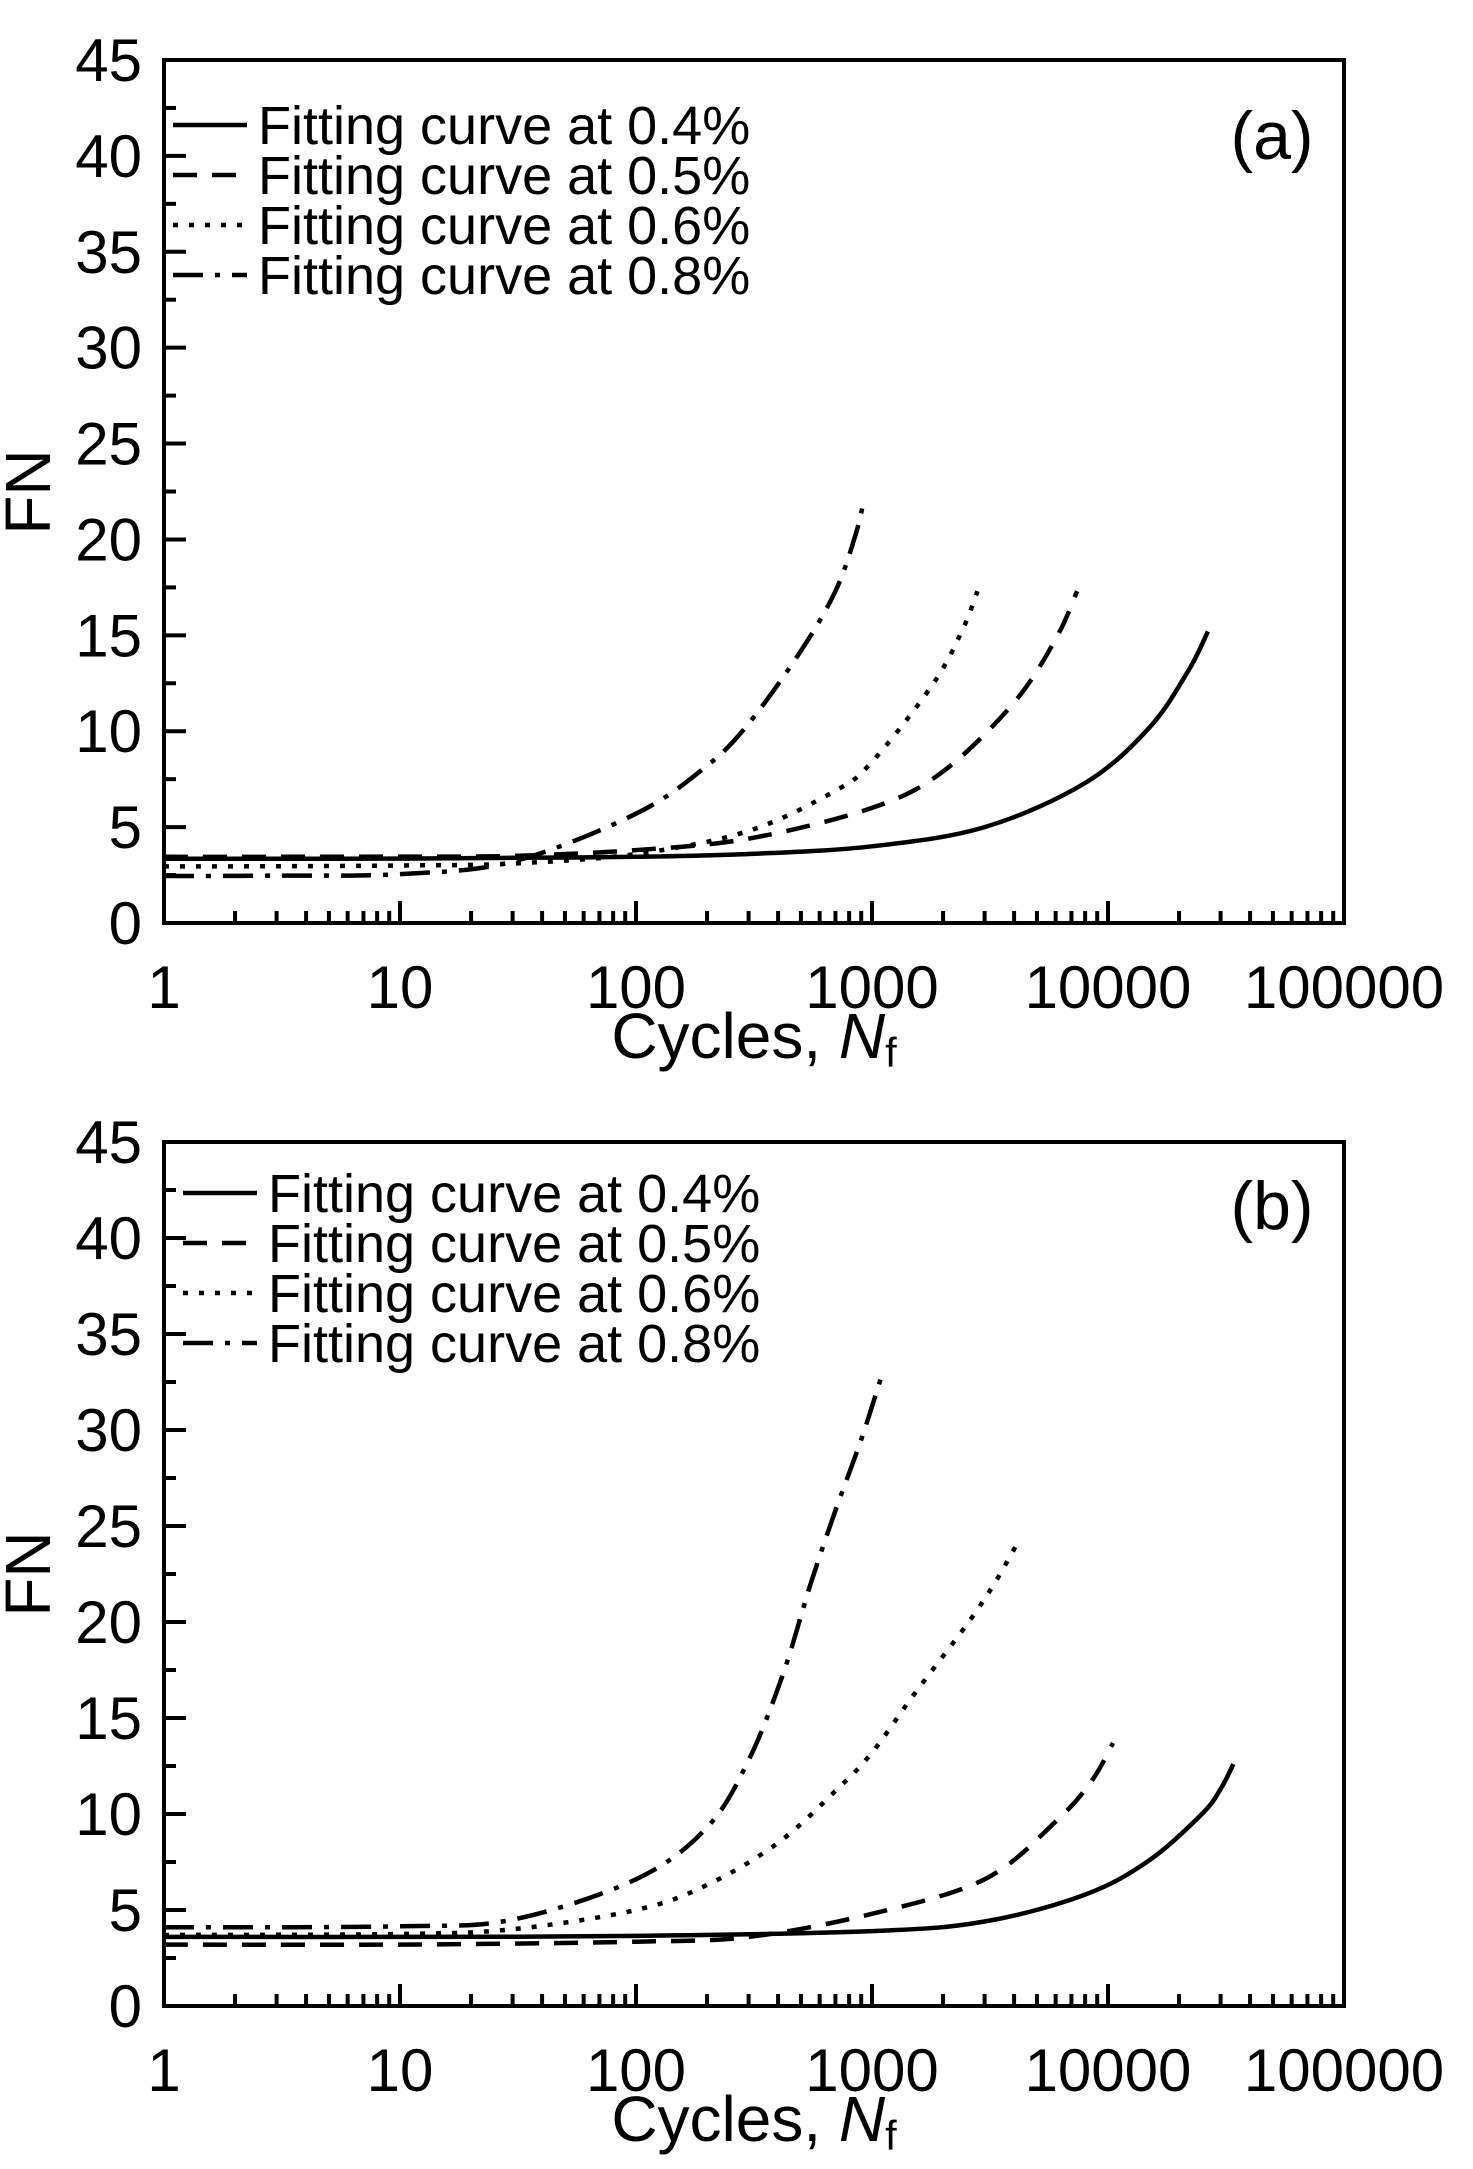 Image resolution: width=1473 pixels, height=2169 pixels. I want to click on curve-dashdot-a, so click(514, 691).